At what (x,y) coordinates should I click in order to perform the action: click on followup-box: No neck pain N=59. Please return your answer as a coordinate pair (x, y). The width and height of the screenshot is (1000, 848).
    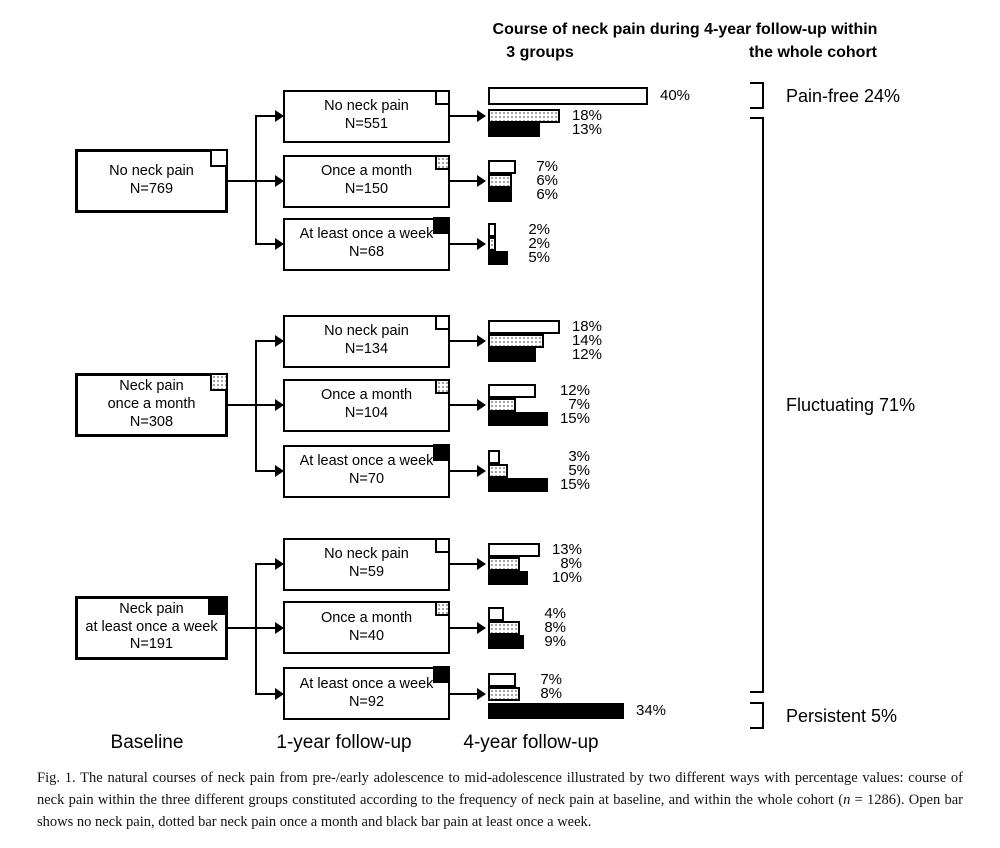
    Looking at the image, I should click on (366, 564).